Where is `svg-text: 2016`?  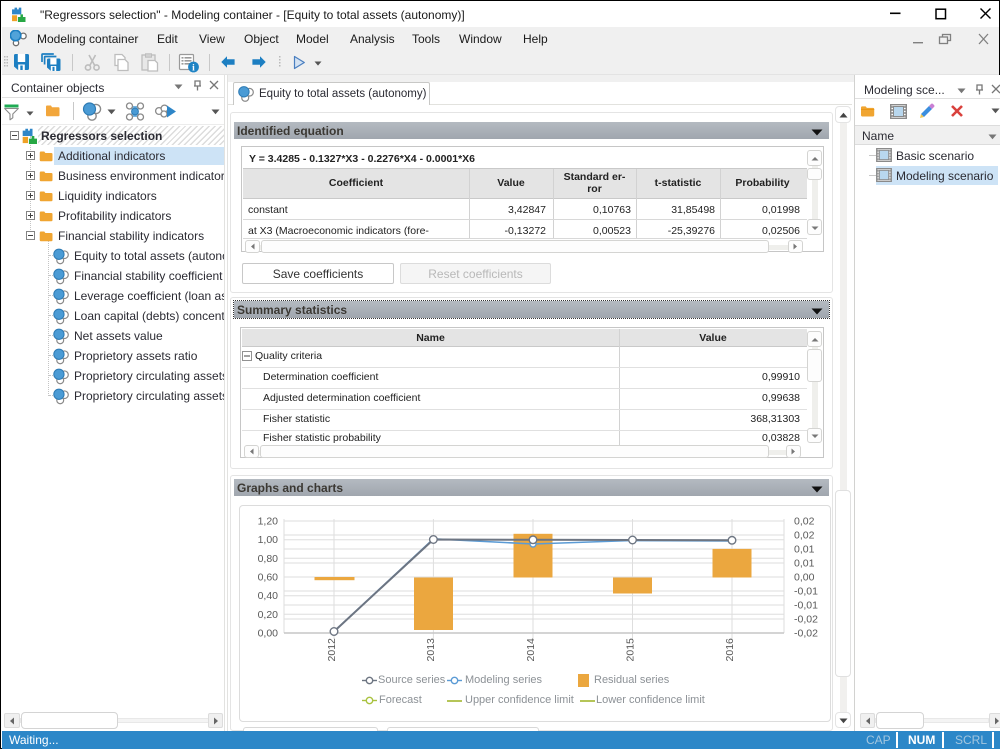
svg-text: 2016 is located at coordinates (730, 650).